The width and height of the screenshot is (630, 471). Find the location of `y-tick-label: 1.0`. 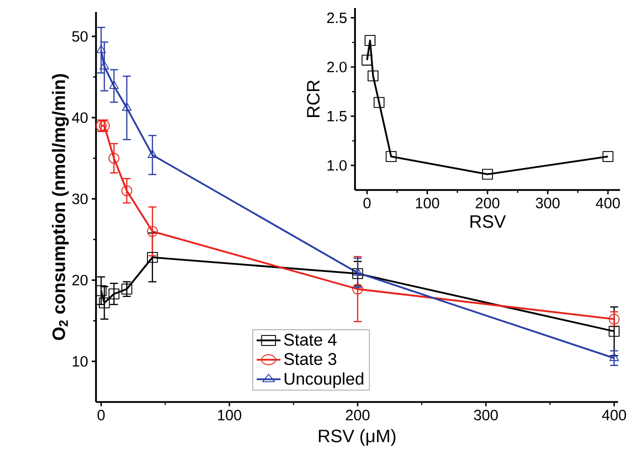

y-tick-label: 1.0 is located at coordinates (337, 165).